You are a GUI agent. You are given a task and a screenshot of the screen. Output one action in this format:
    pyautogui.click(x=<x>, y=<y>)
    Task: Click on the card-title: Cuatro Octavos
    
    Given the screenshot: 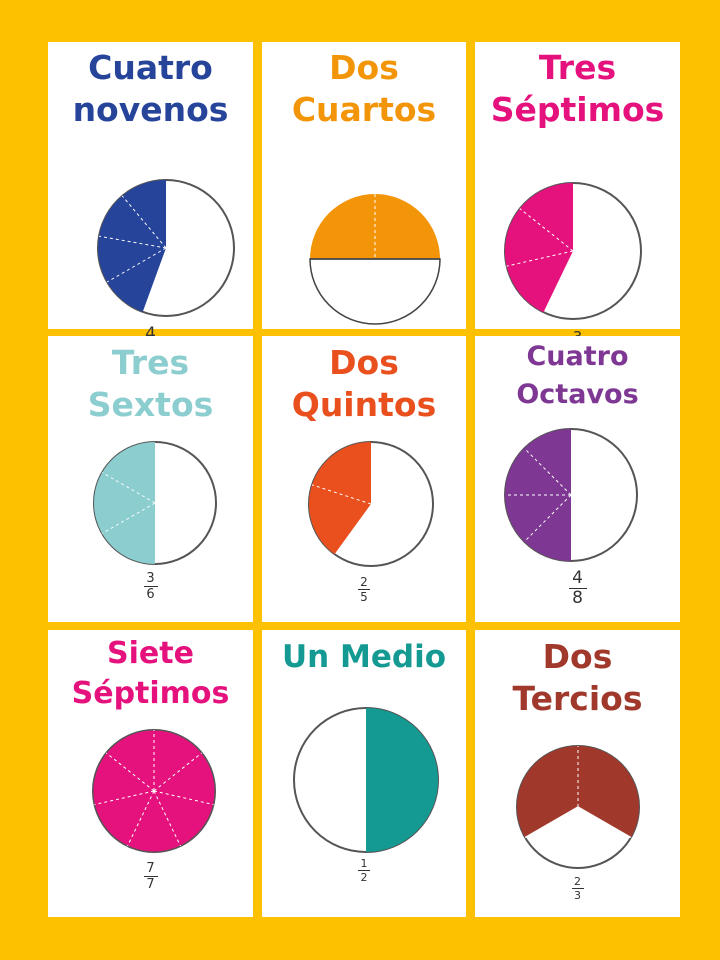 What is the action you would take?
    pyautogui.click(x=577, y=375)
    